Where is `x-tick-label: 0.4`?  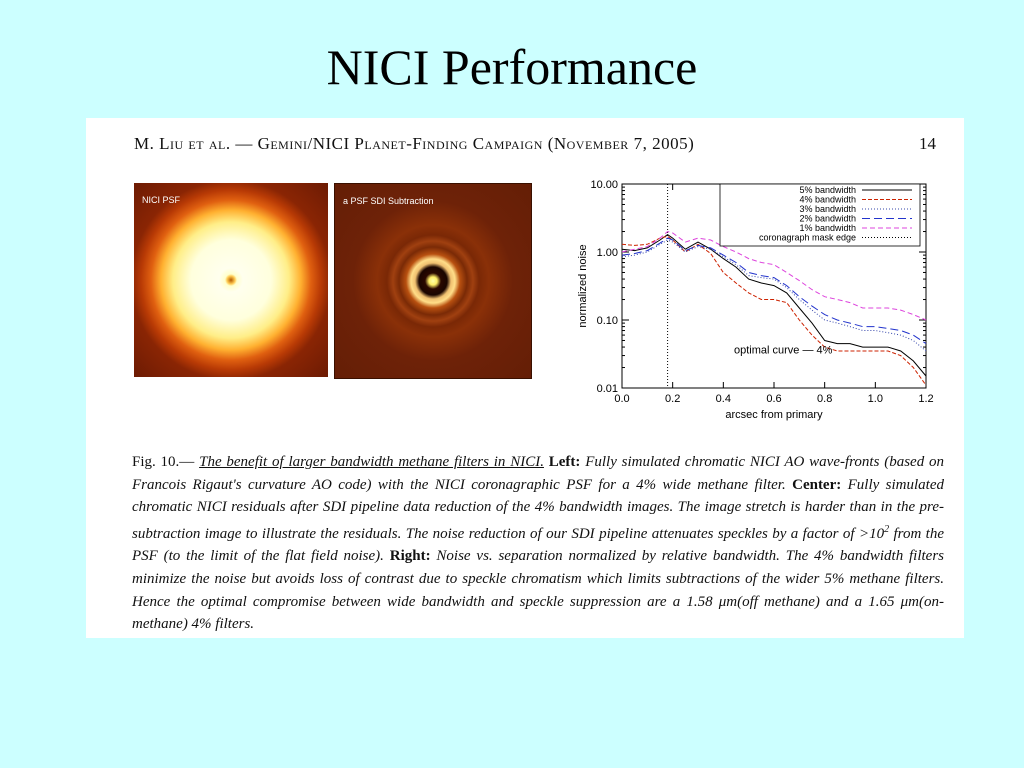
x-tick-label: 0.4 is located at coordinates (723, 399).